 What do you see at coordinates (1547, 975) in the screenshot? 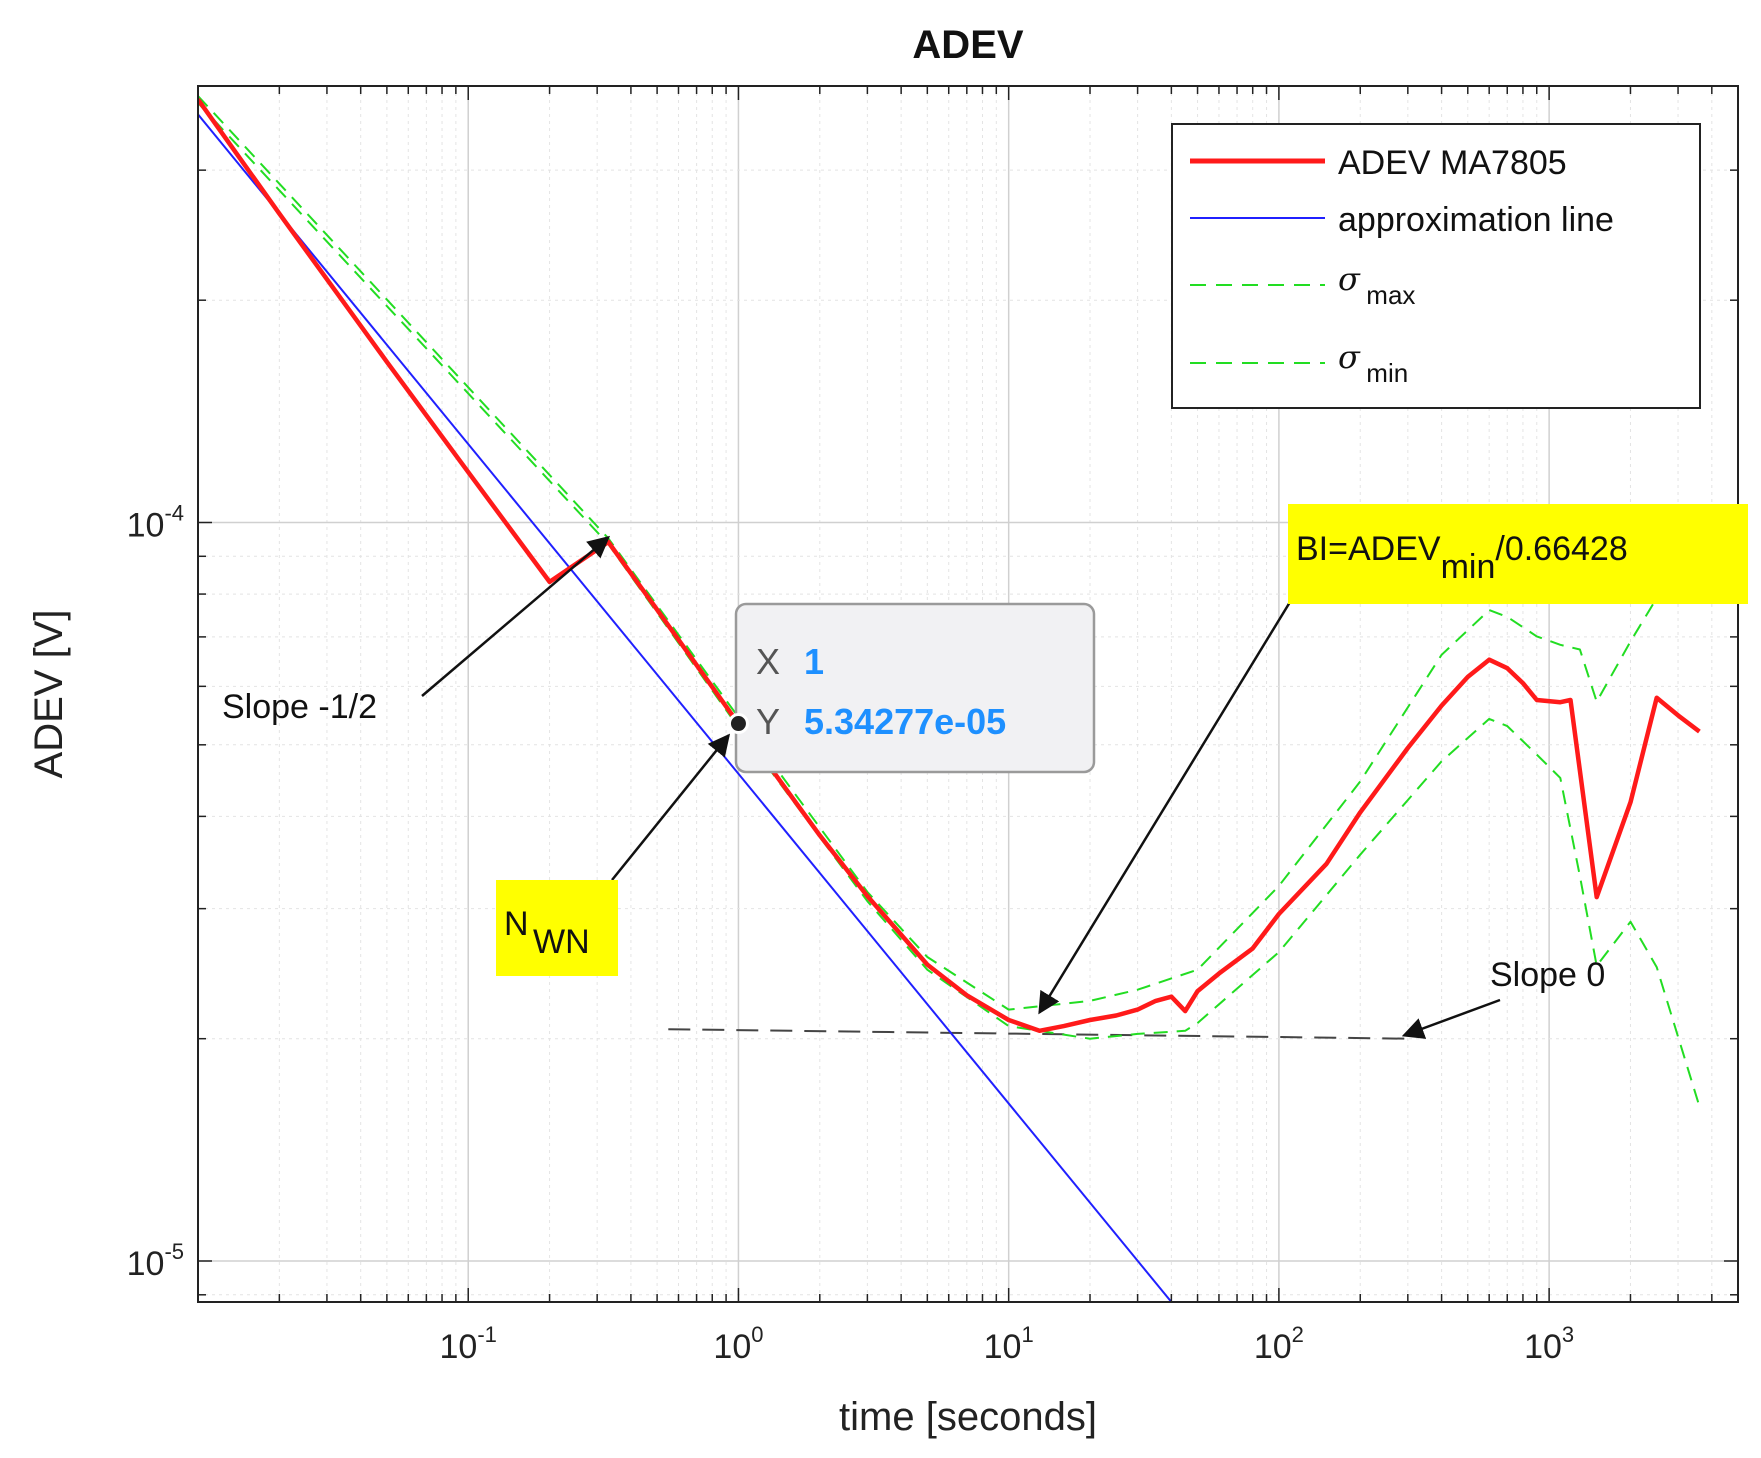
I see `annotation-slope-zero: Slope 0` at bounding box center [1547, 975].